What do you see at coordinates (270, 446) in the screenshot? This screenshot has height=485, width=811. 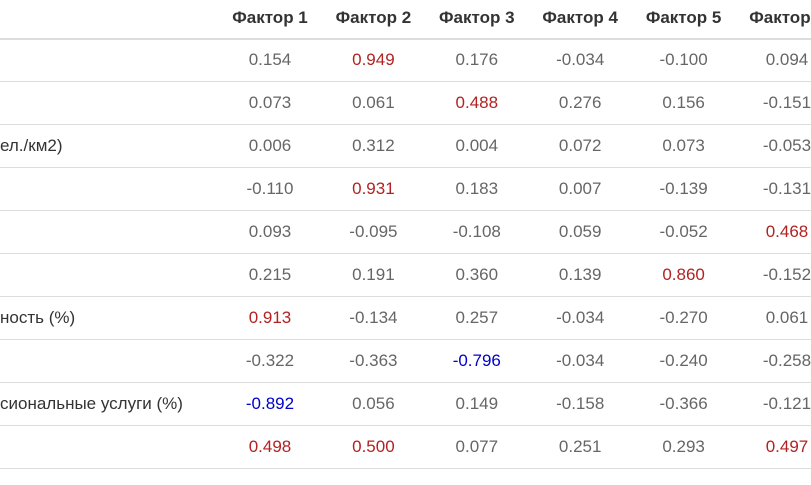 I see `cell-value: 0.498` at bounding box center [270, 446].